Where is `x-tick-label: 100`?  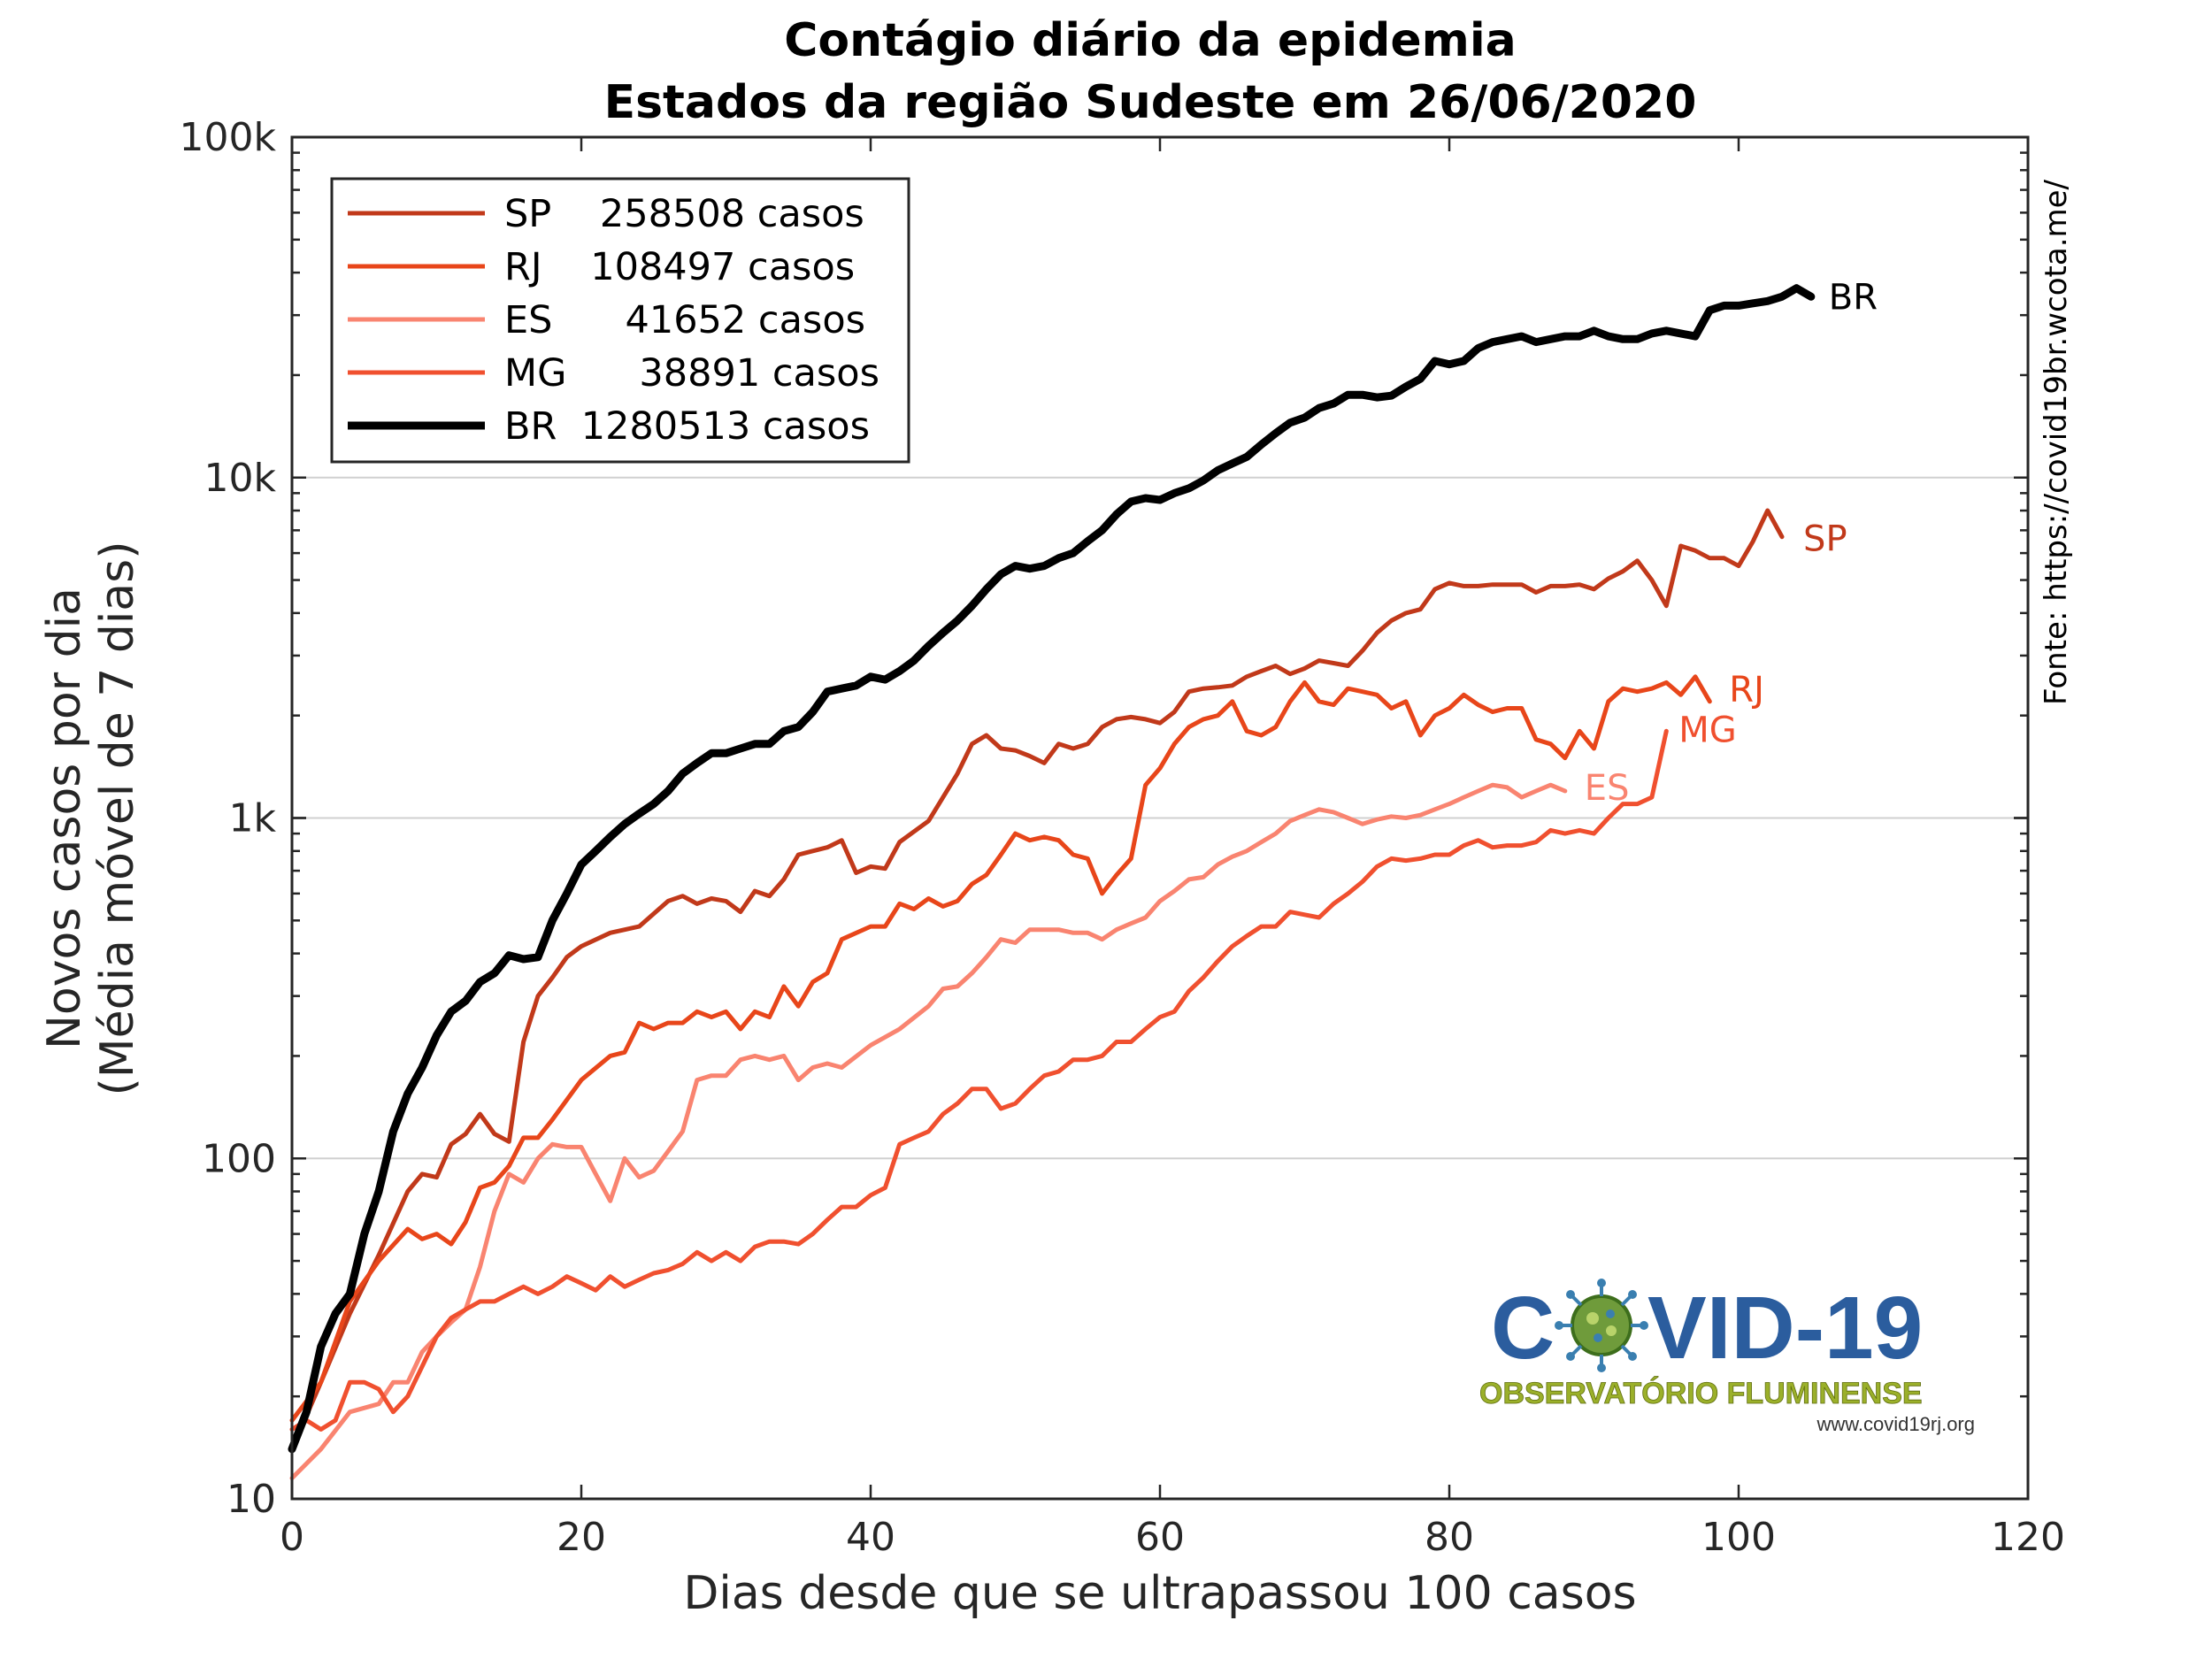
x-tick-label: 100 is located at coordinates (1739, 1538).